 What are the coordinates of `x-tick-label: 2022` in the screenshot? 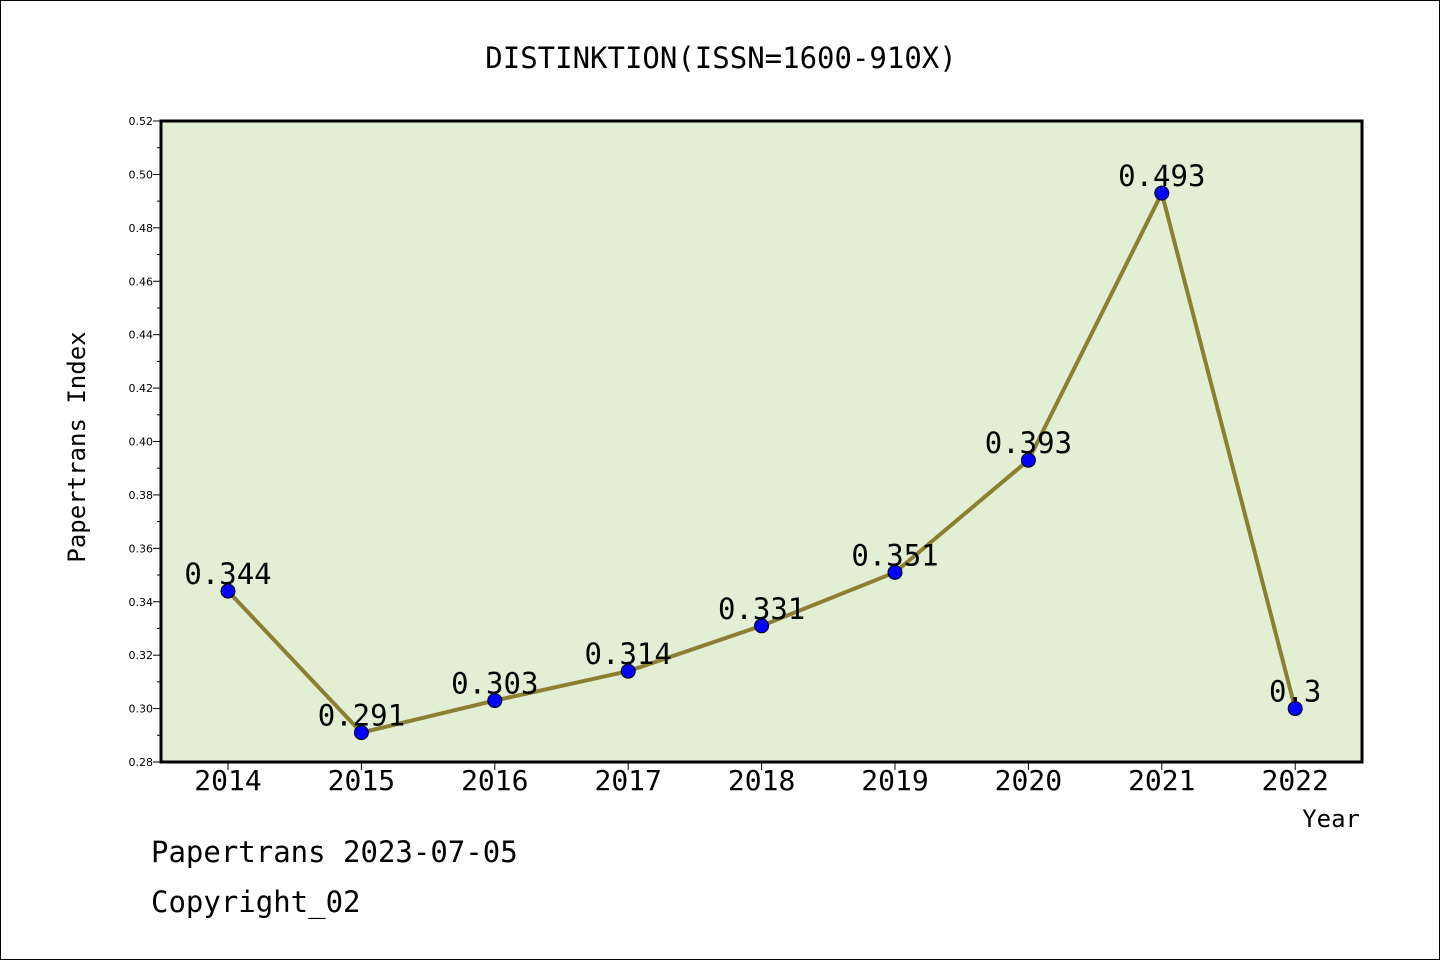 It's located at (1294, 780).